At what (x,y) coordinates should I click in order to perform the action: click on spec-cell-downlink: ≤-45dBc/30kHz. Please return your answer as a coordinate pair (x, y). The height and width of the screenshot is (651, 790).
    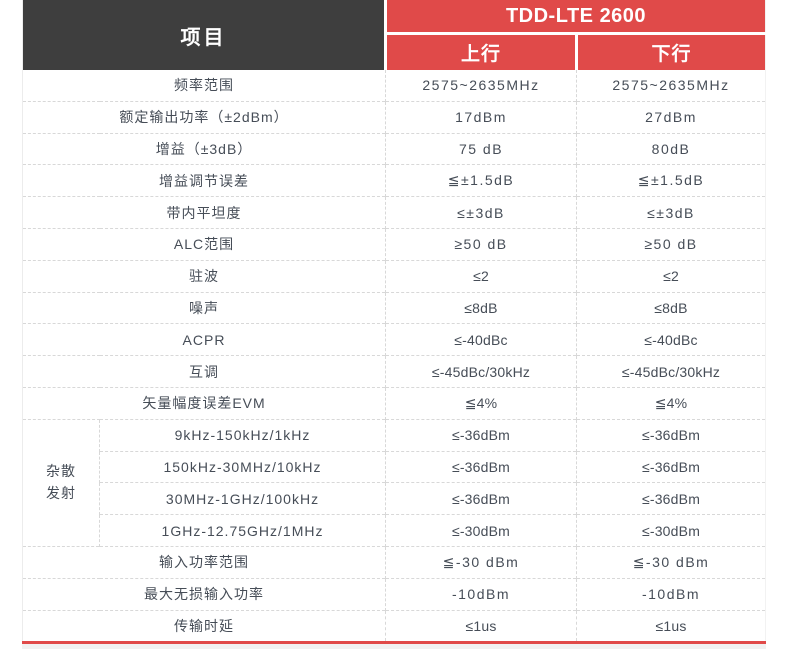
    Looking at the image, I should click on (670, 371).